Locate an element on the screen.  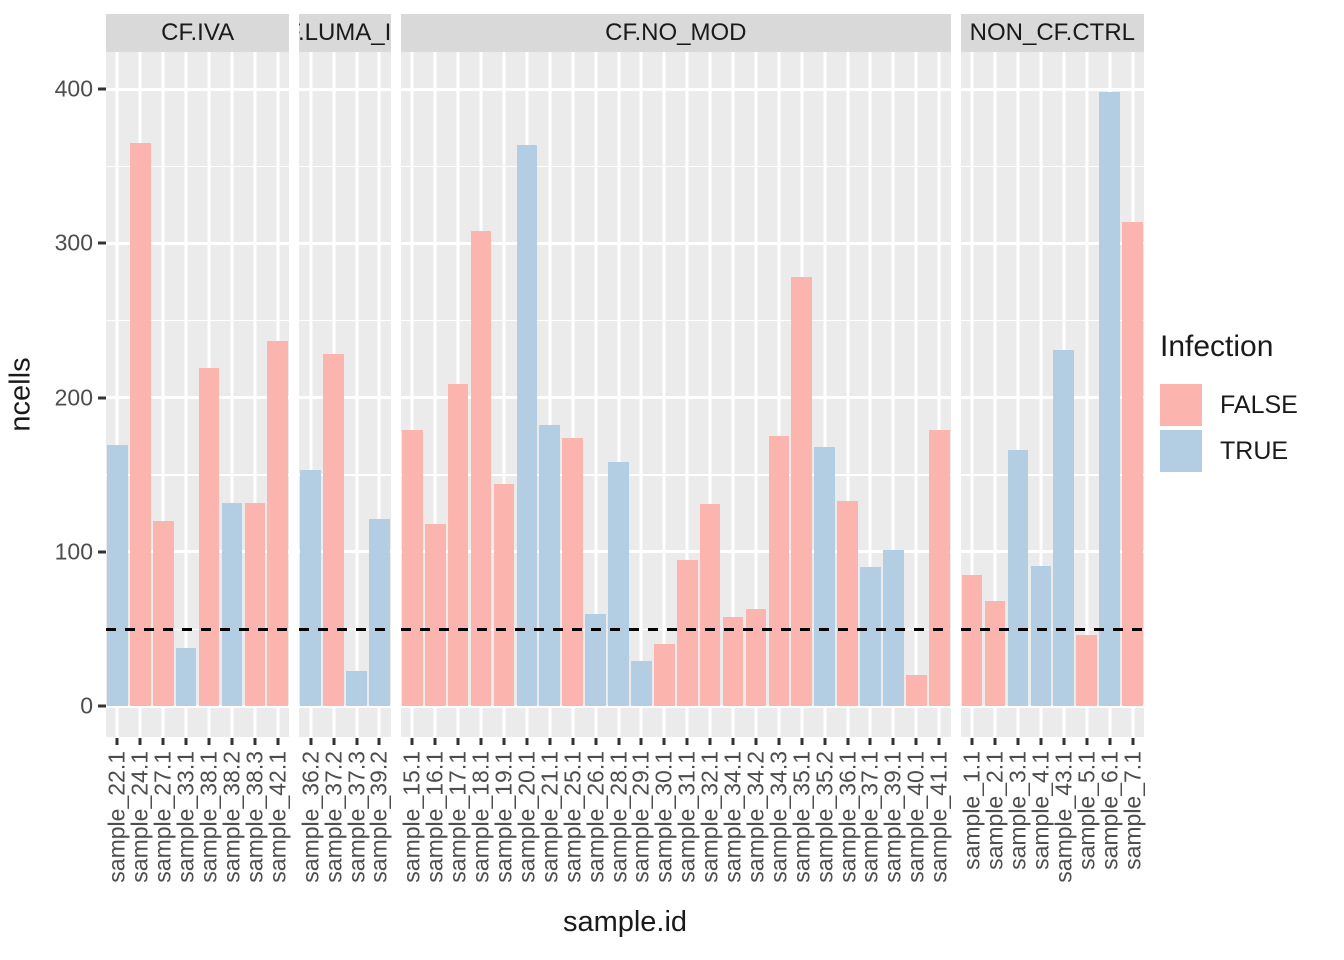
bar-sample_36.1 is located at coordinates (847, 603).